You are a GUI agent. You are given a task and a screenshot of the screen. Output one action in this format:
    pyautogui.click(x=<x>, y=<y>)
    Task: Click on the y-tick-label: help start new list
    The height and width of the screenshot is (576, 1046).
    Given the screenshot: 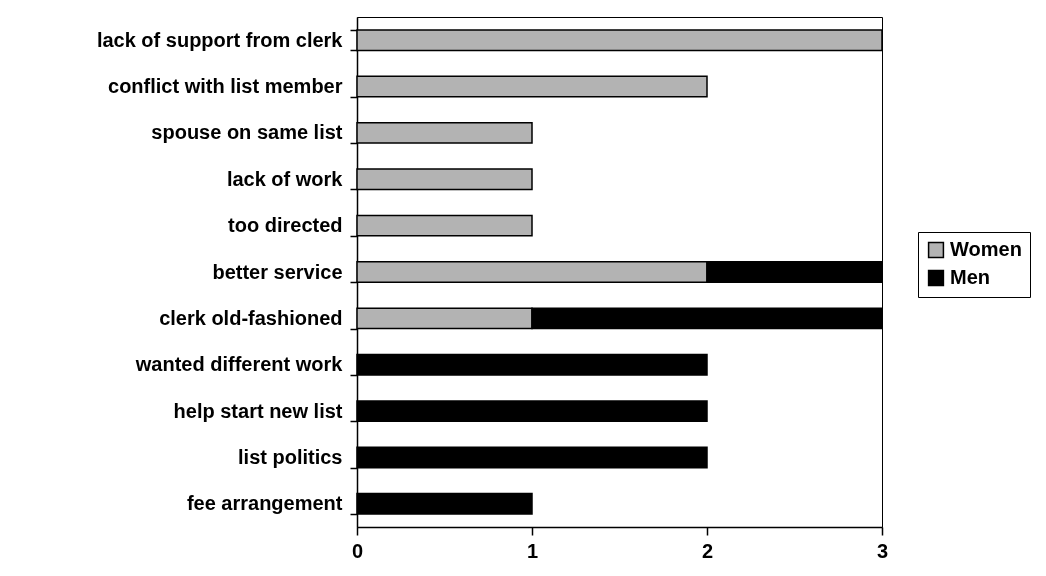 What is the action you would take?
    pyautogui.click(x=258, y=410)
    